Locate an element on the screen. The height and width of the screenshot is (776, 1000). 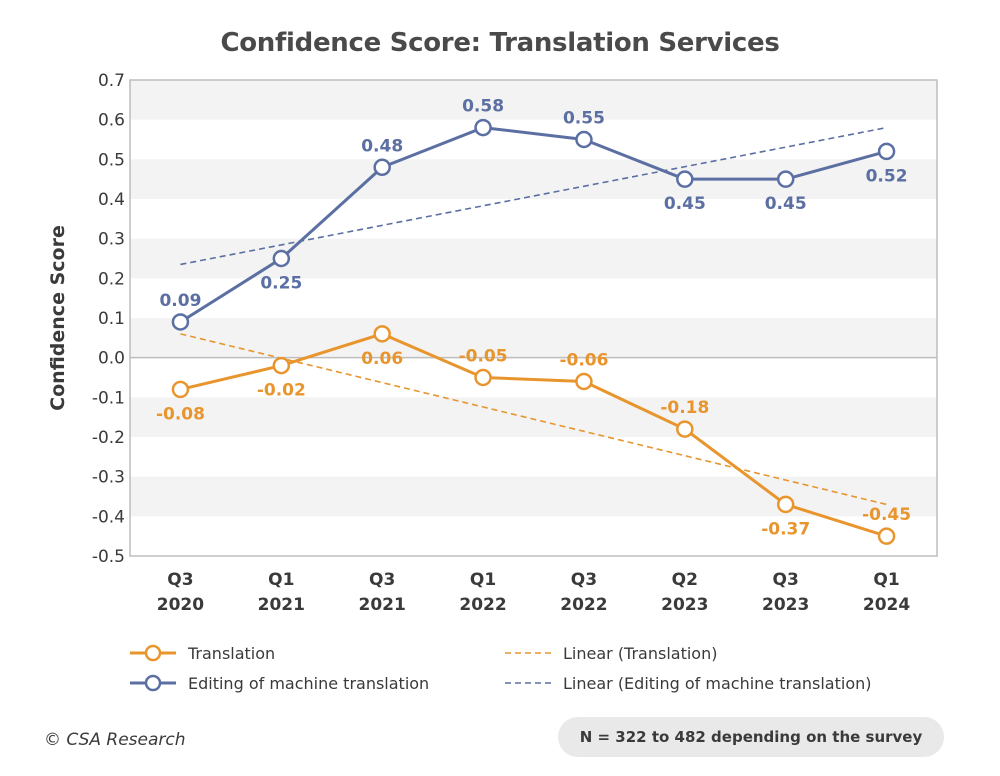
data-label: -0.05 is located at coordinates (483, 357).